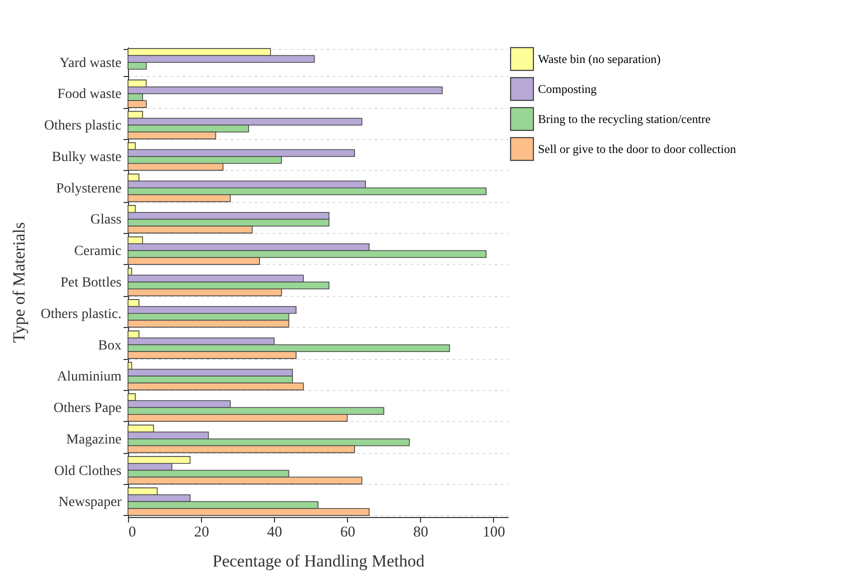  I want to click on y-tick-label: Yard waste, so click(91, 63).